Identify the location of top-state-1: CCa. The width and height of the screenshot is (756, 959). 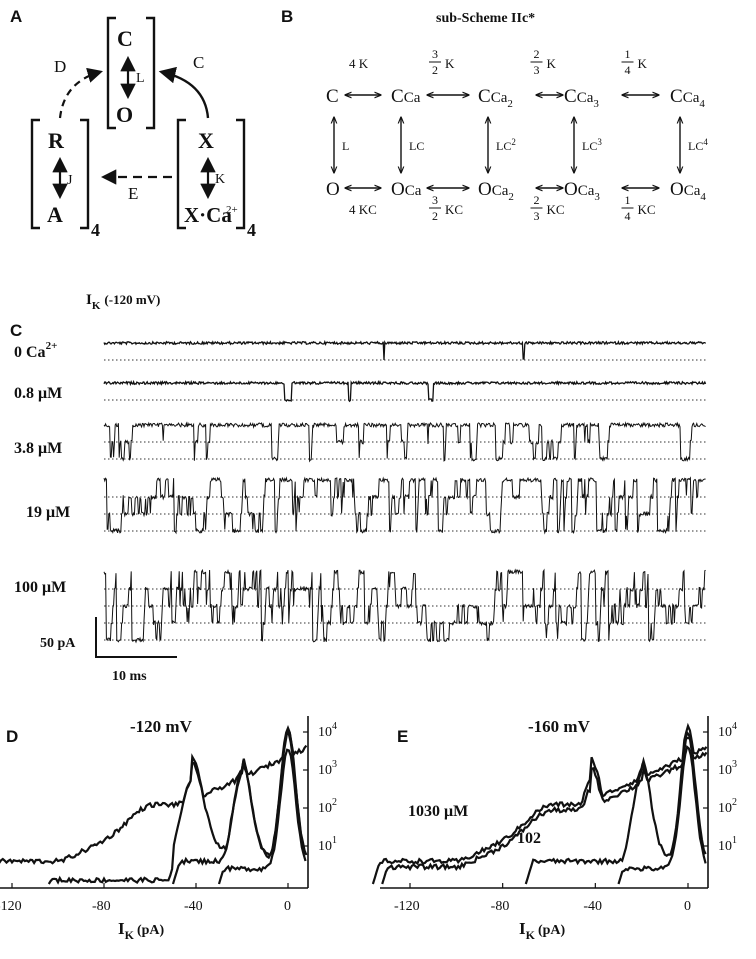
(406, 96).